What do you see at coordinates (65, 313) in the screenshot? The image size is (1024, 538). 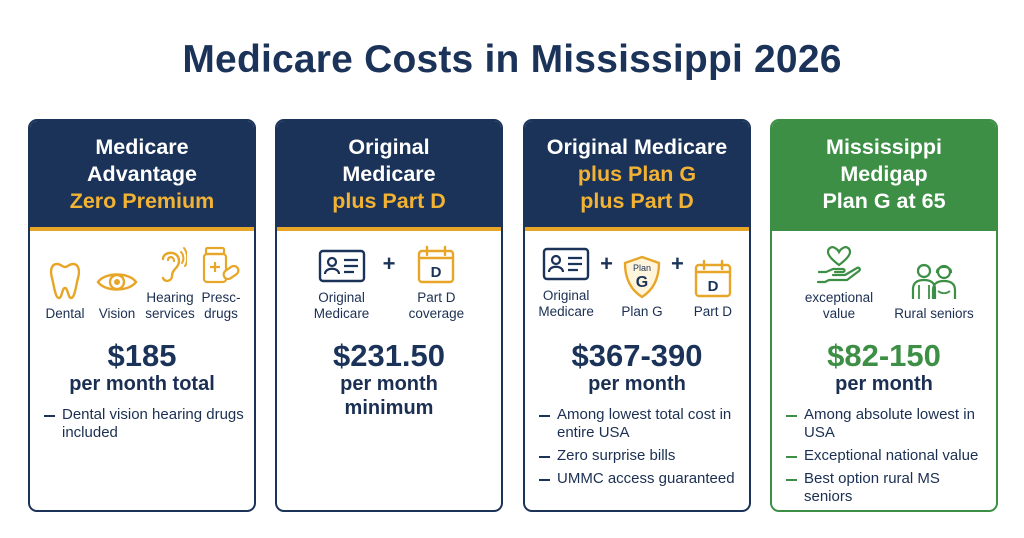 I see `icon-label: Dental` at bounding box center [65, 313].